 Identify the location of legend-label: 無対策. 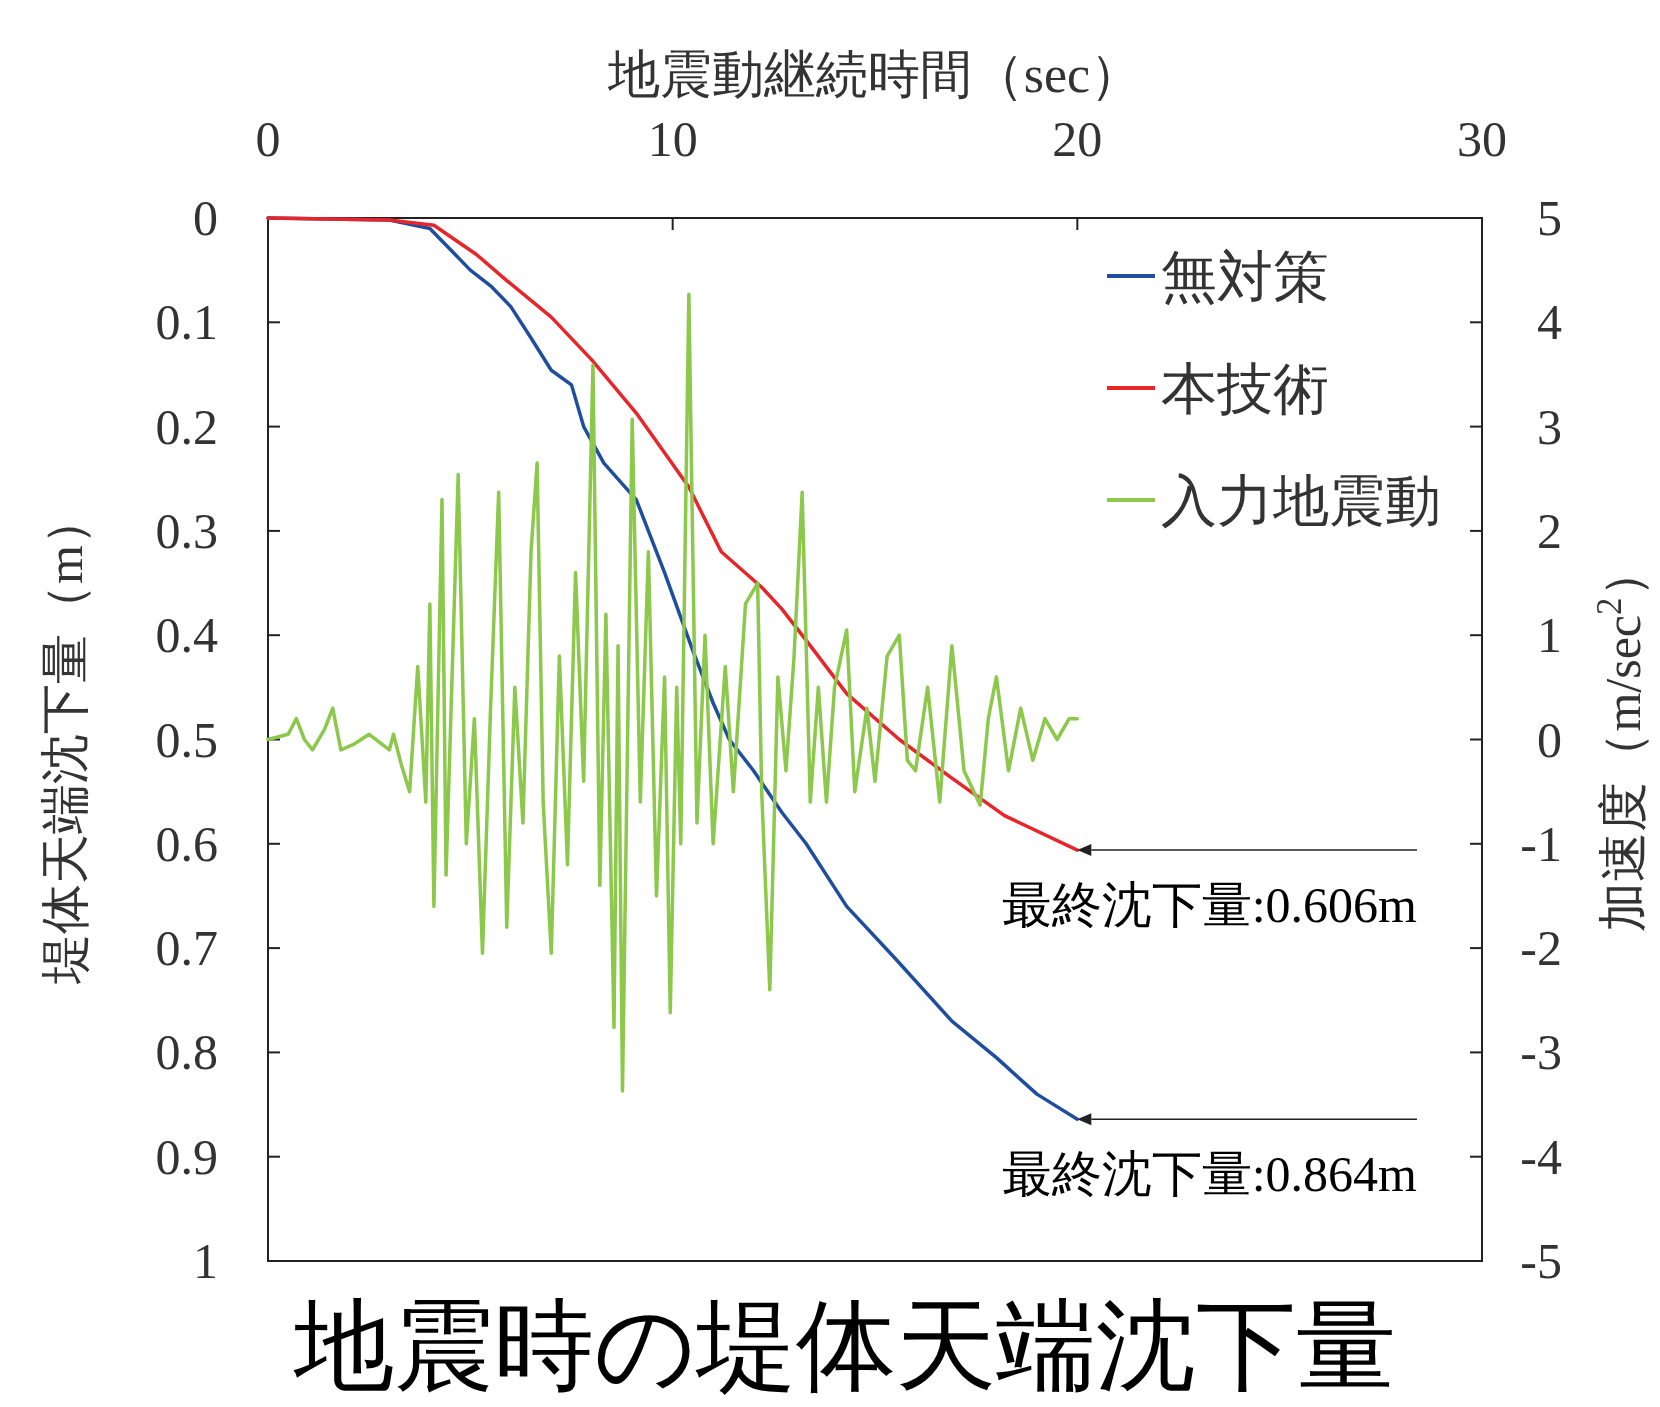
(1245, 277).